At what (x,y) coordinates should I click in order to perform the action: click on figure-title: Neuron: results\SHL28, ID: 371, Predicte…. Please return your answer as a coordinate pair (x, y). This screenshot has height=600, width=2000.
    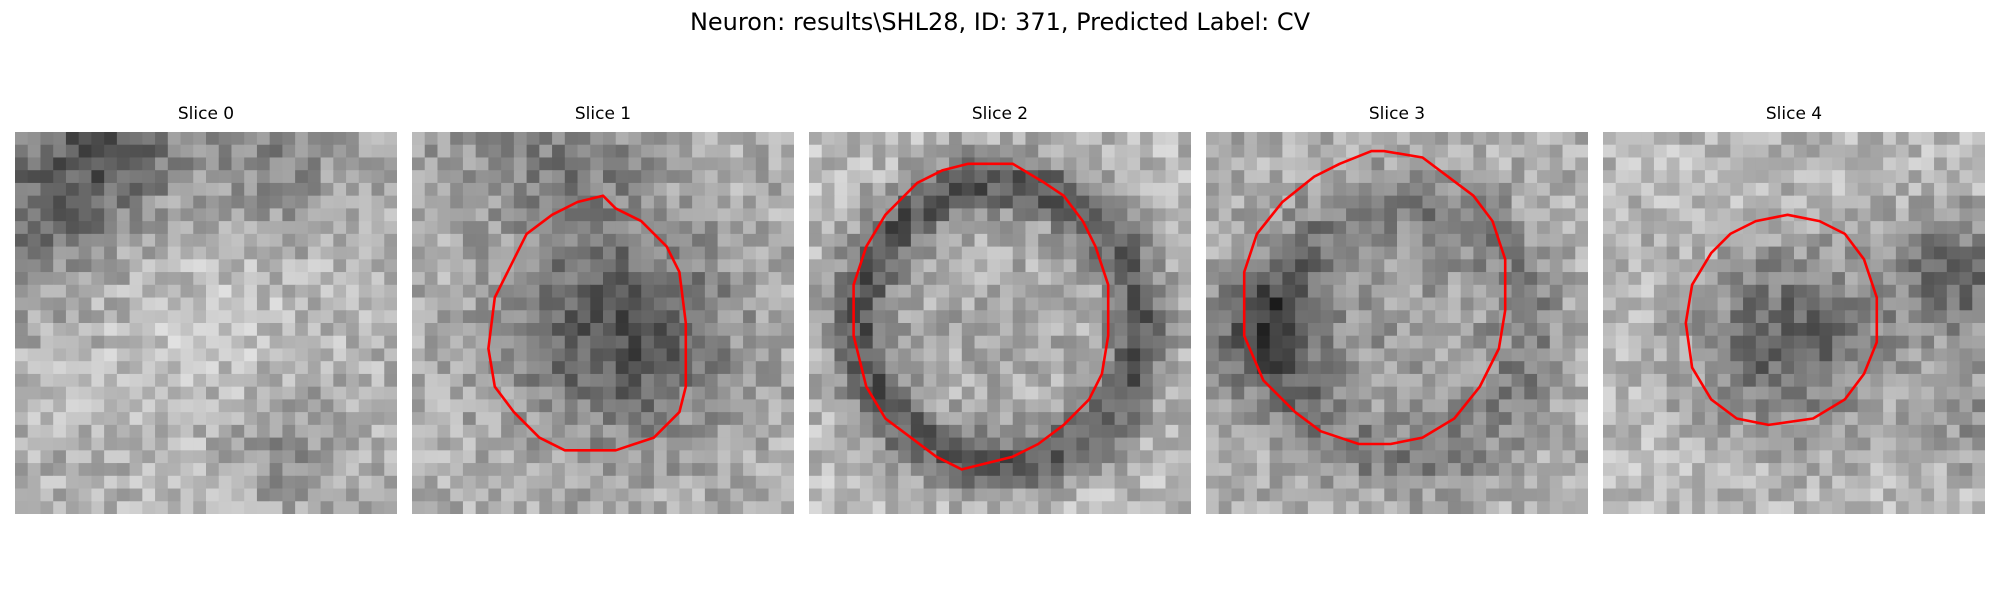
    Looking at the image, I should click on (1000, 22).